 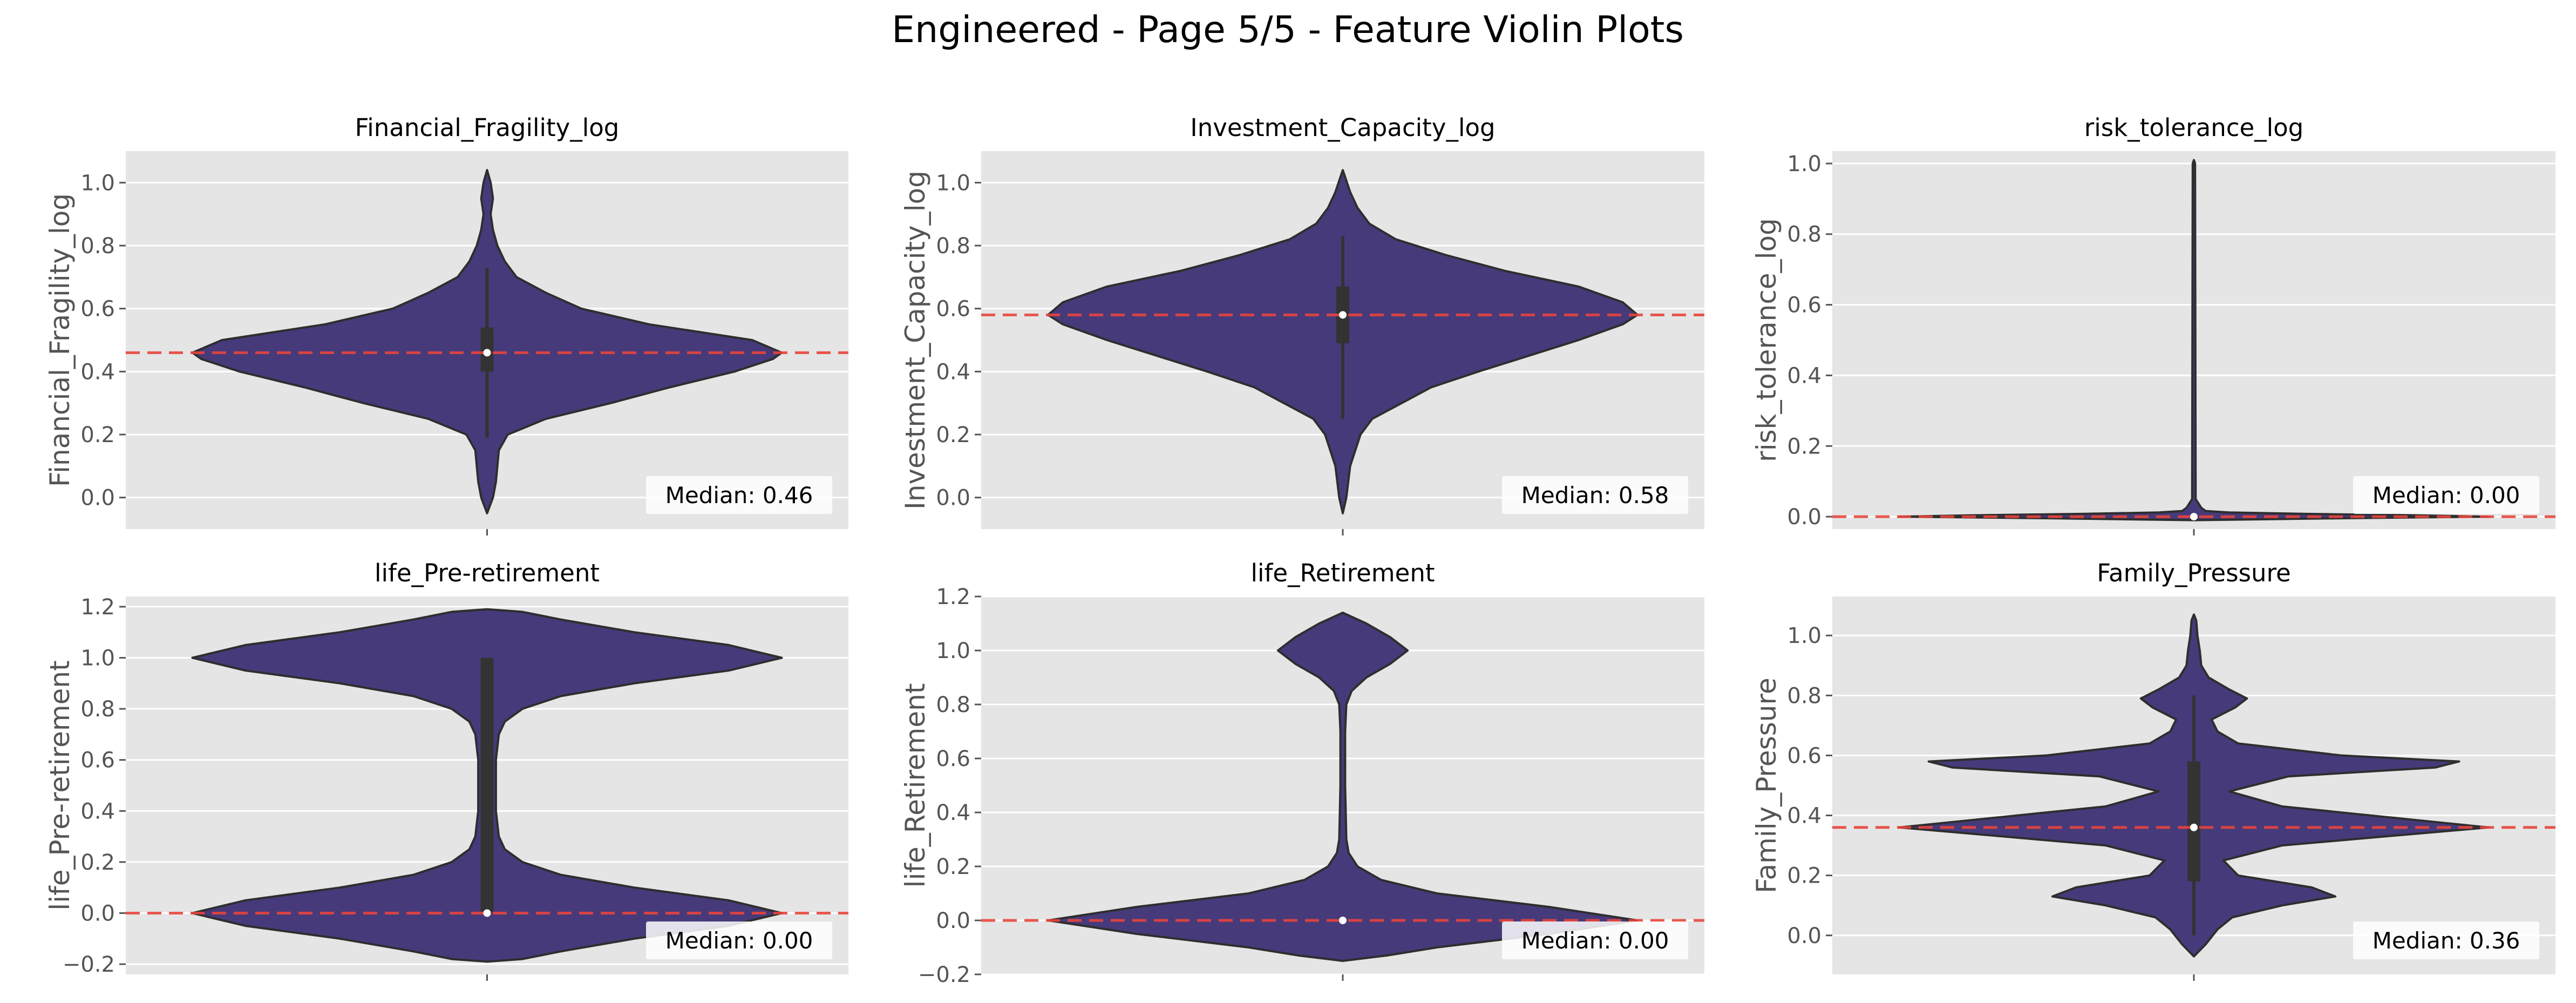 I want to click on y-axis-label: risk_tolerance_log, so click(x=1766, y=340).